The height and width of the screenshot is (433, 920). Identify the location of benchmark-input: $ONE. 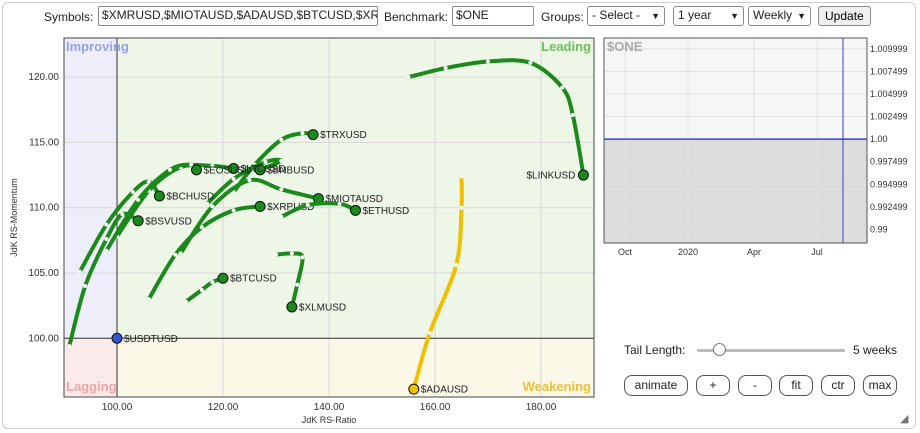
(493, 16).